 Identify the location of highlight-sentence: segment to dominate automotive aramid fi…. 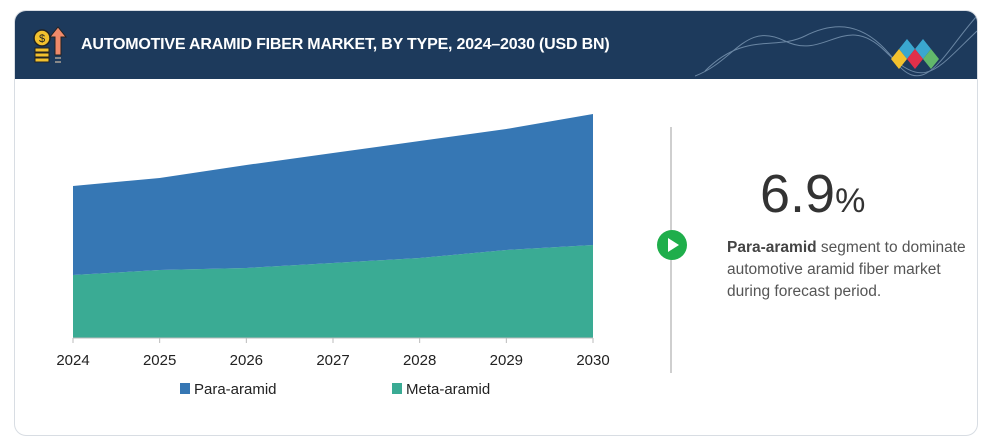
(846, 269).